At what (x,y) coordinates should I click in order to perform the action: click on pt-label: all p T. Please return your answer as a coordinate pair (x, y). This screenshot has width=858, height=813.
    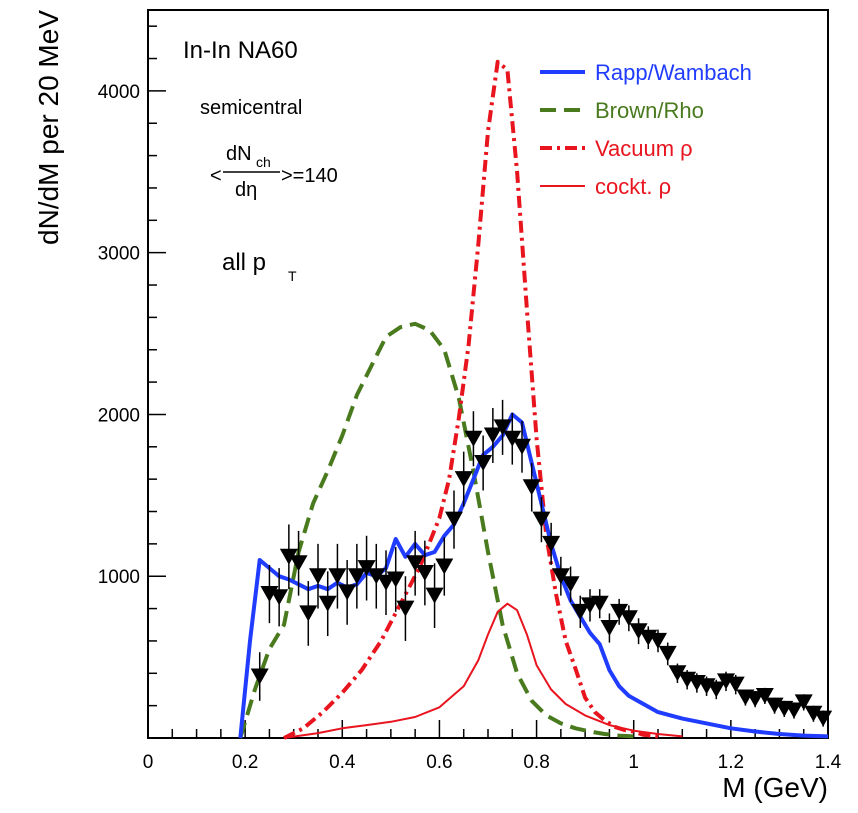
    Looking at the image, I should click on (259, 266).